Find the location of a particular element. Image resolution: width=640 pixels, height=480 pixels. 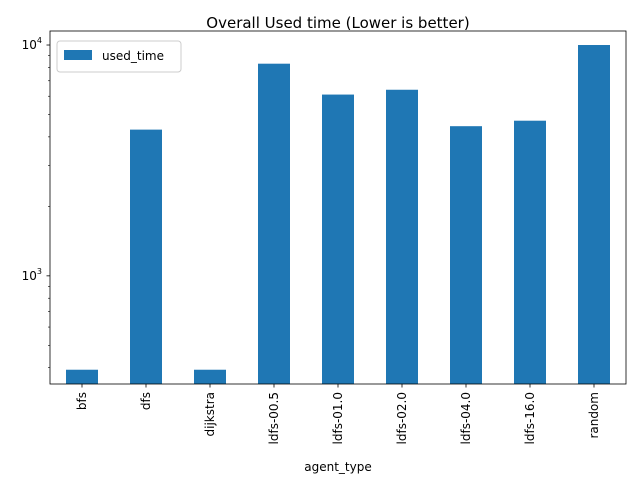

y-tick-label: 10³ is located at coordinates (32, 275).